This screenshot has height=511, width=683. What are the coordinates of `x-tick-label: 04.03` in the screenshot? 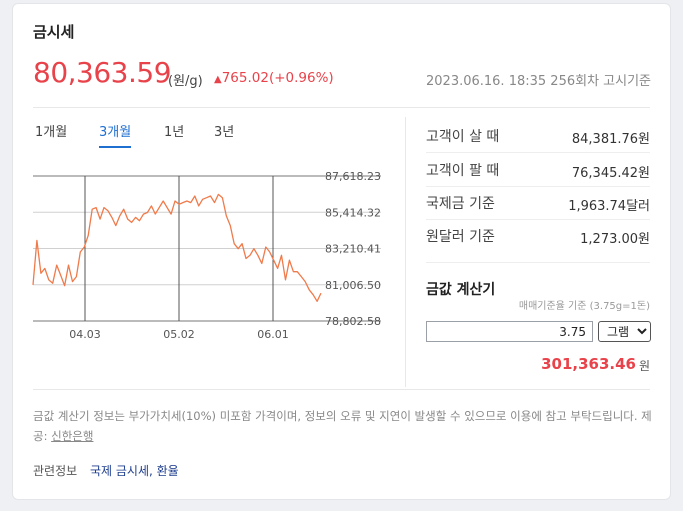 It's located at (85, 334).